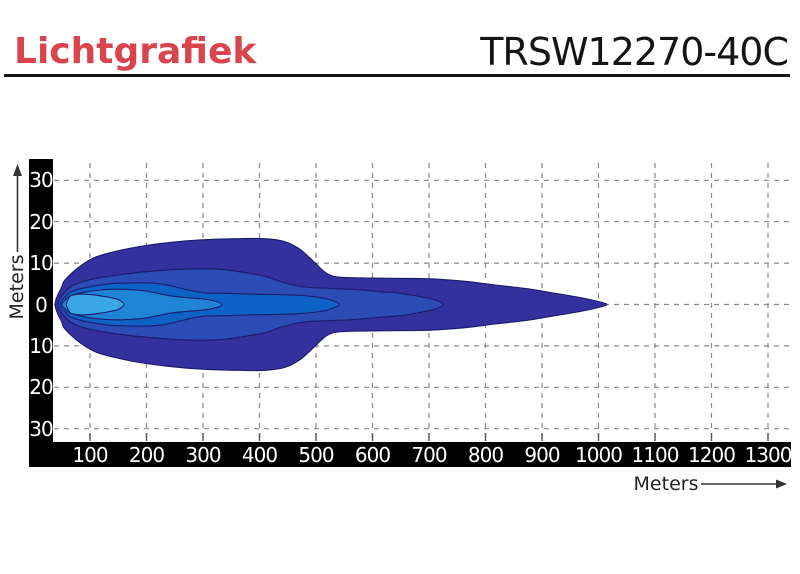 The width and height of the screenshot is (800, 574). What do you see at coordinates (485, 455) in the screenshot?
I see `x-axis-label: 800` at bounding box center [485, 455].